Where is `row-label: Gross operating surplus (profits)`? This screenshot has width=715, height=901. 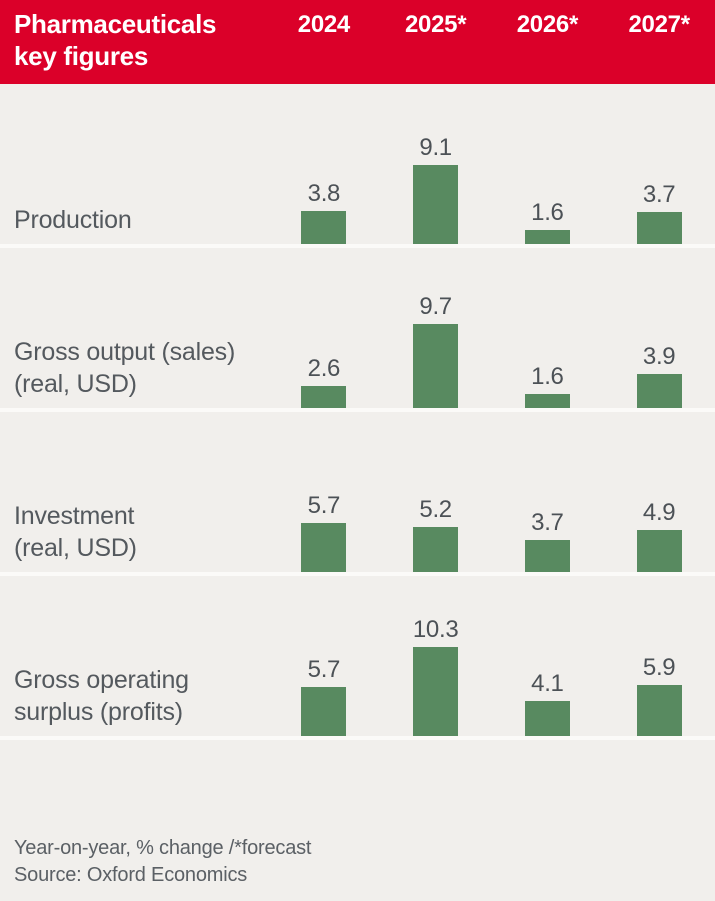
row-label: Gross operating surplus (profits) is located at coordinates (134, 656).